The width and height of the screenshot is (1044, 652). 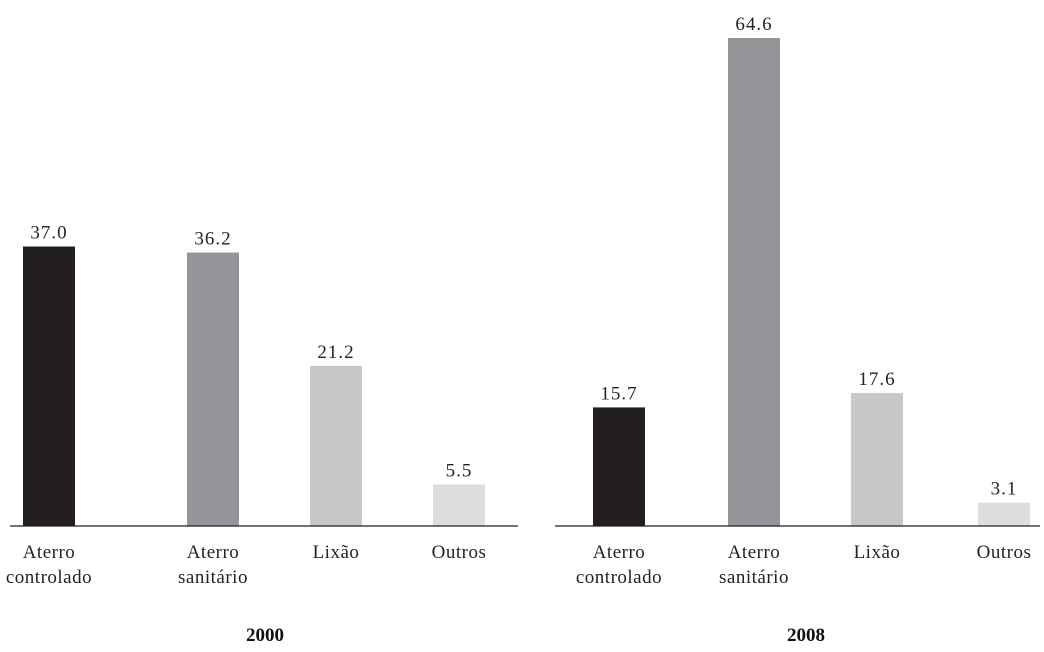 What do you see at coordinates (335, 352) in the screenshot?
I see `data-label: 21.2` at bounding box center [335, 352].